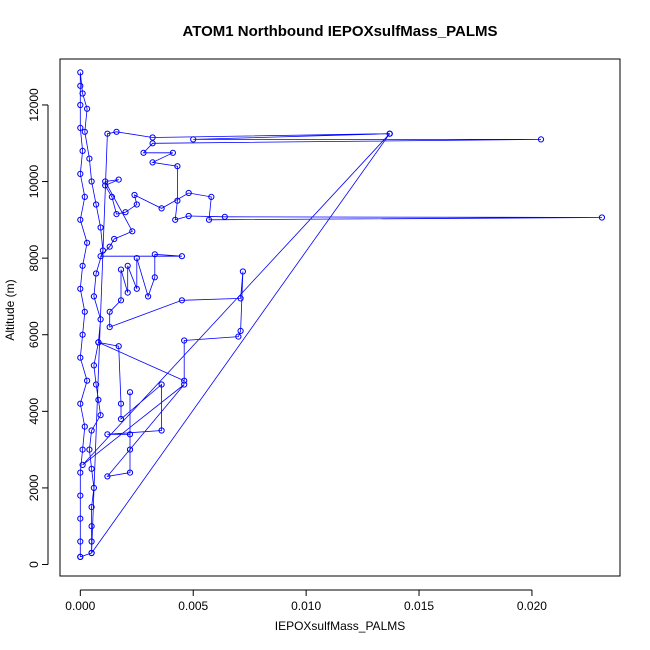 This screenshot has height=650, width=650. Describe the element at coordinates (339, 31) in the screenshot. I see `chart-title: ATOM1 Northbound IEPOXsulfMass_PALMS` at that location.